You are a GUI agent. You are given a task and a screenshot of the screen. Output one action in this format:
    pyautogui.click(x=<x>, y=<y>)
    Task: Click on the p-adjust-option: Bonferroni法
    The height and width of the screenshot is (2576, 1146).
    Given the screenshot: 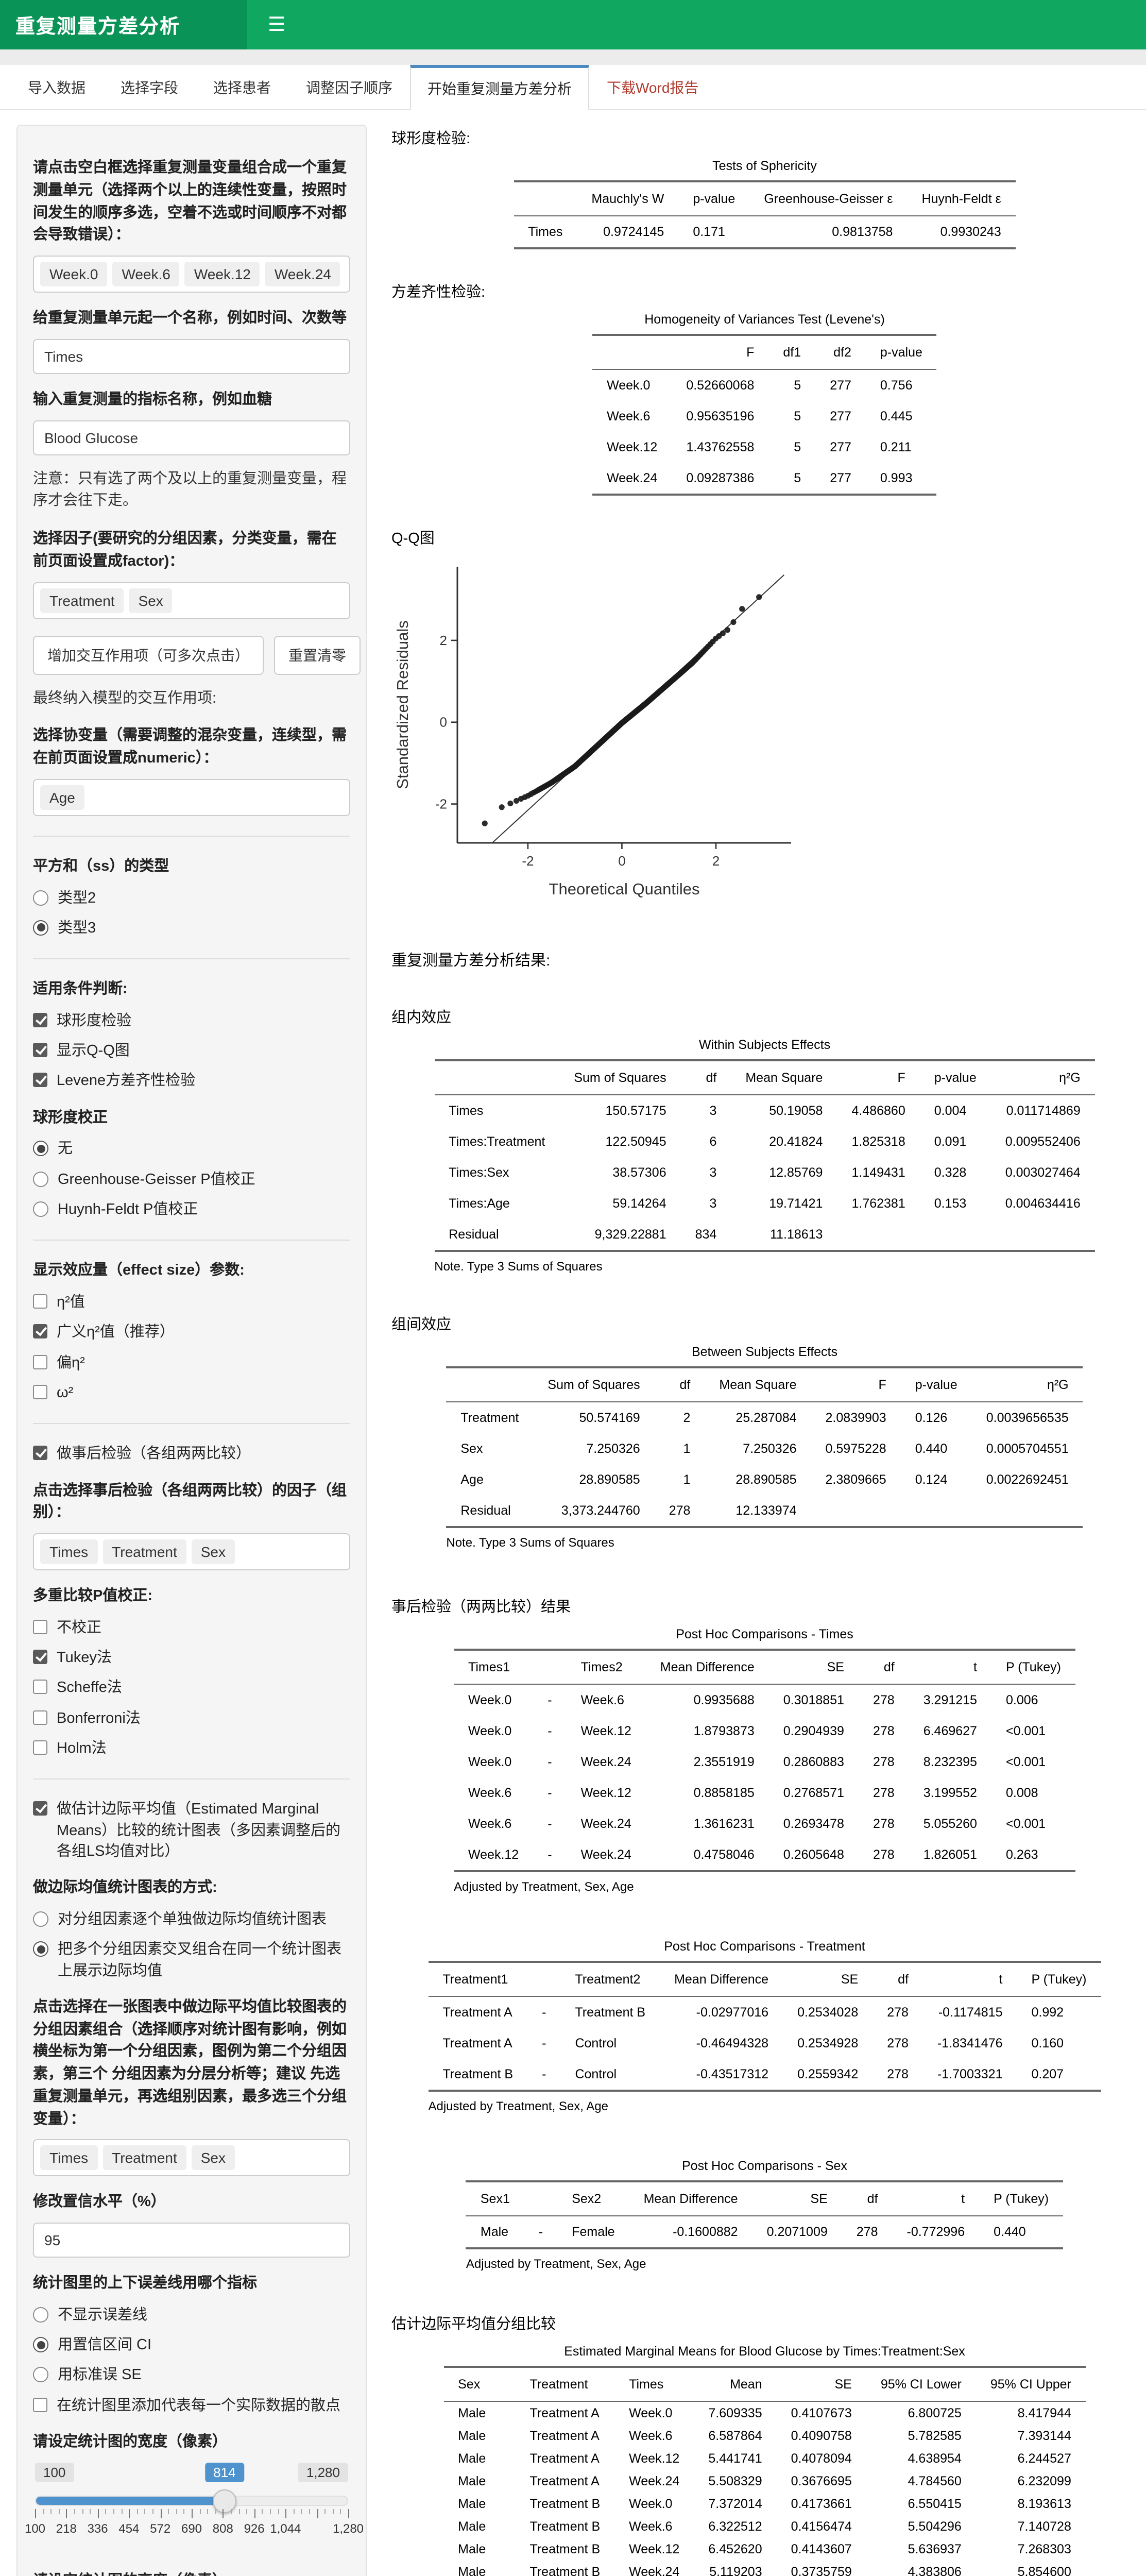 What is the action you would take?
    pyautogui.click(x=192, y=1719)
    